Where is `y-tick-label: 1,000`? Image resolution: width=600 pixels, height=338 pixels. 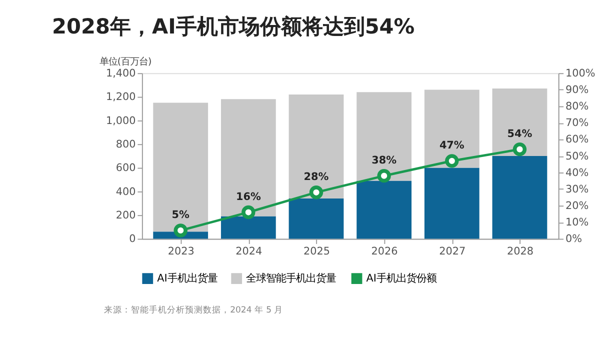 y-tick-label: 1,000 is located at coordinates (121, 120).